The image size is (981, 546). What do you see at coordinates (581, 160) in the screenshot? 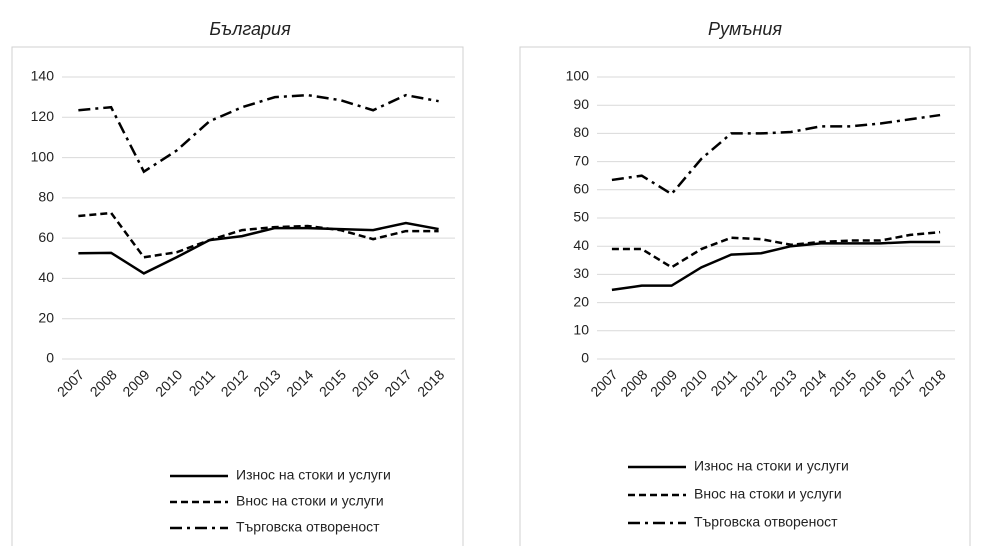
I see `y-tick-label: 70` at bounding box center [581, 160].